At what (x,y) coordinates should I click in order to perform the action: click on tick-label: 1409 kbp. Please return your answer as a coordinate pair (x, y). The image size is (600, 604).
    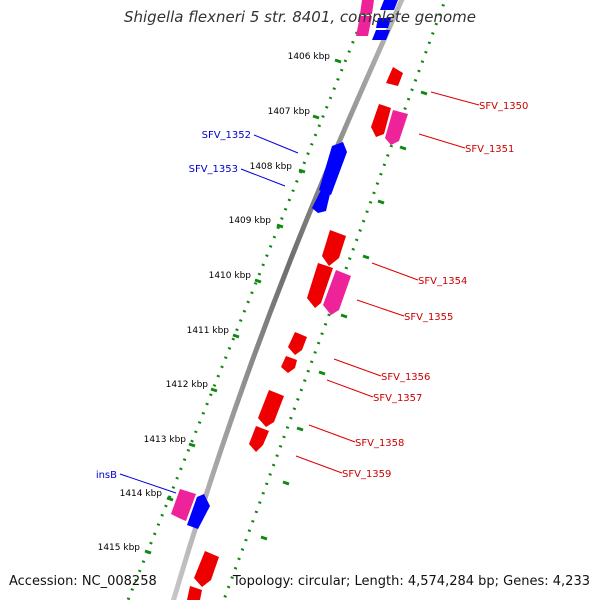
    Looking at the image, I should click on (250, 221).